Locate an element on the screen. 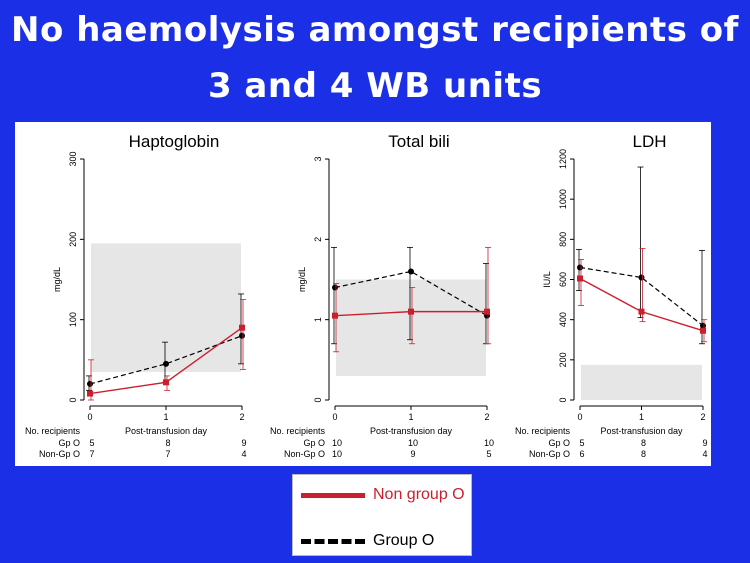  chart-2-count-value: 5 is located at coordinates (488, 454).